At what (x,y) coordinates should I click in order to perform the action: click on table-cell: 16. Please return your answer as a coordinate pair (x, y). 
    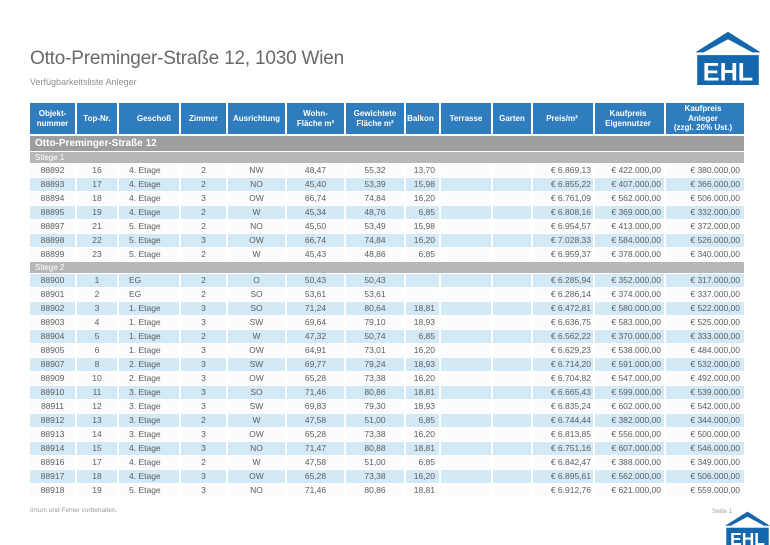
    Looking at the image, I should click on (97, 170).